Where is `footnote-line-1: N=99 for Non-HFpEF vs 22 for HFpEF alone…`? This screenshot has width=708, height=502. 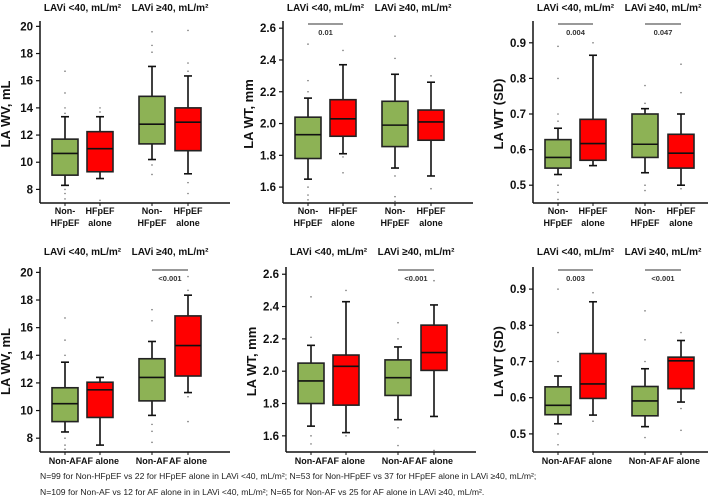
footnote-line-1: N=99 for Non-HFpEF vs 22 for HFpEF alone… is located at coordinates (288, 476).